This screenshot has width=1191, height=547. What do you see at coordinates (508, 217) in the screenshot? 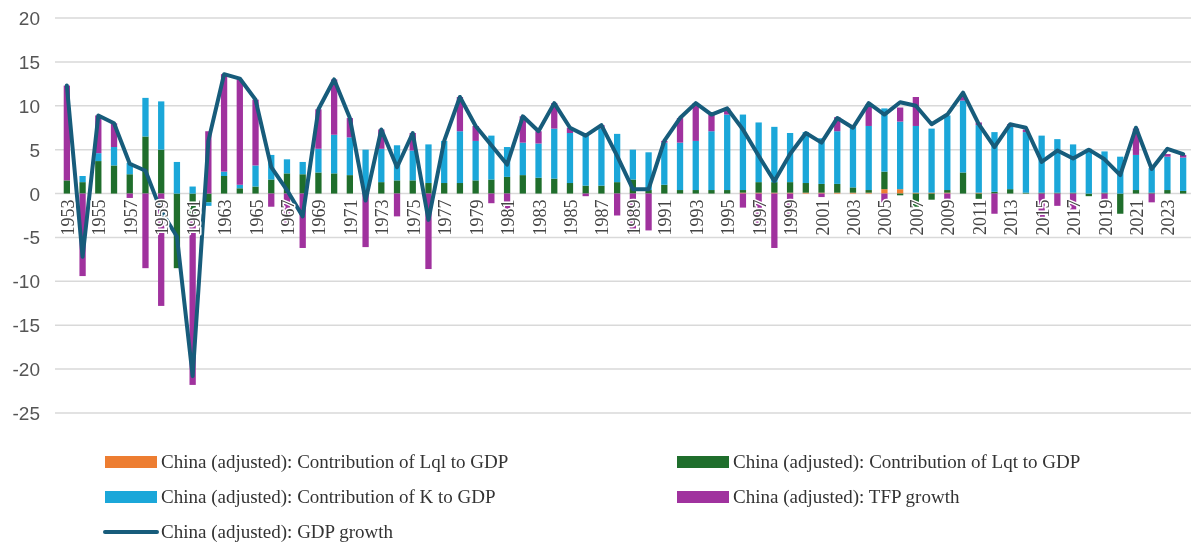
I see `x-tick-label: 1981` at bounding box center [508, 217].